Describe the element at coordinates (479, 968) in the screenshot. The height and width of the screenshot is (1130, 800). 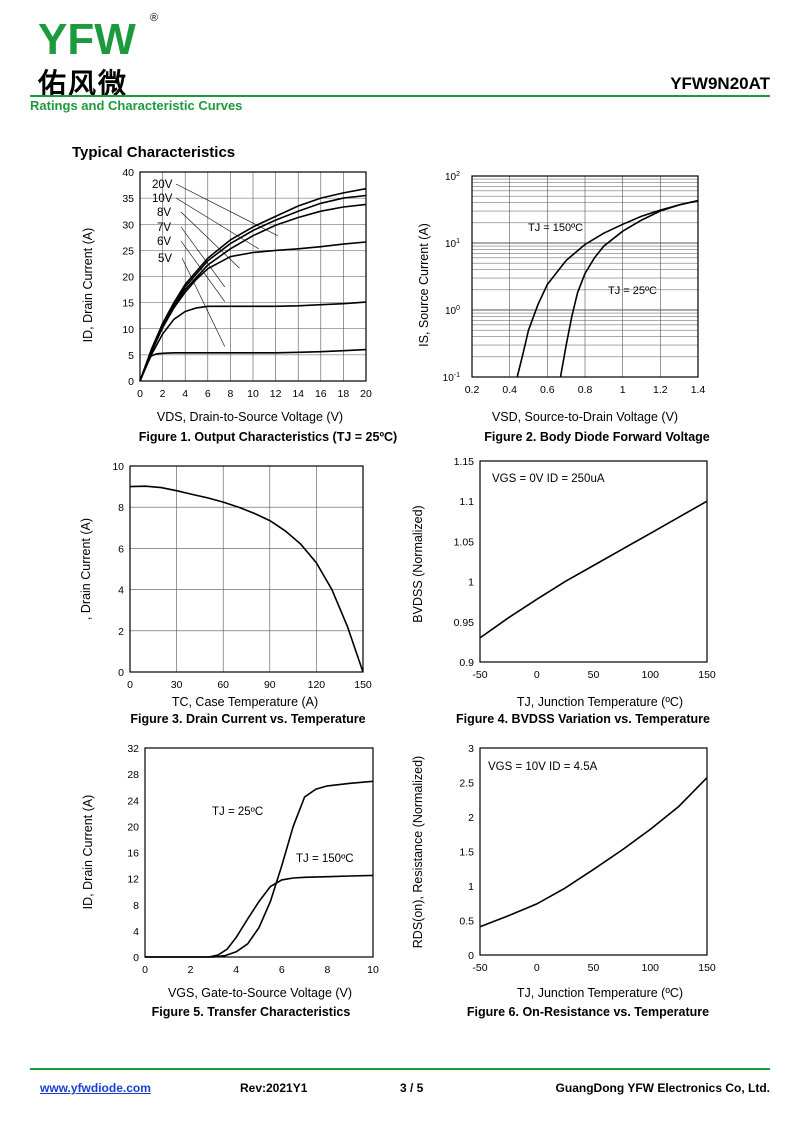
I see `x-tick-label: -50` at that location.